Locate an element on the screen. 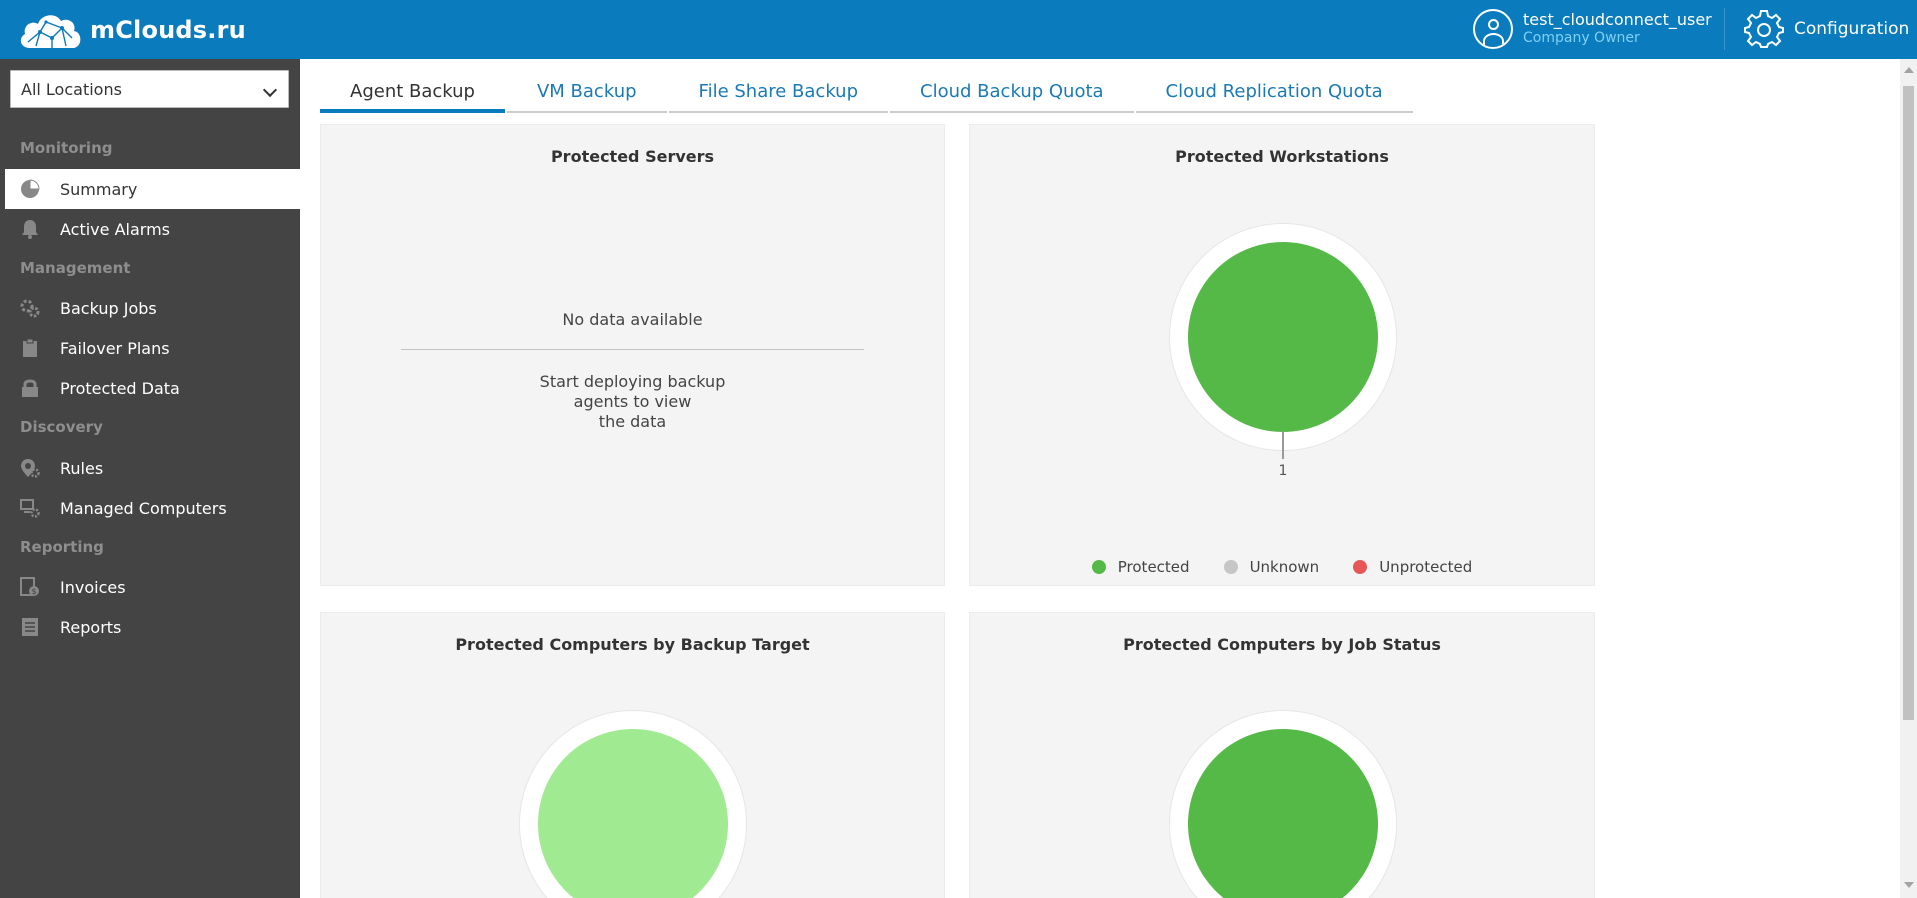 The image size is (1917, 898). configuration-button: Configuration is located at coordinates (1826, 29).